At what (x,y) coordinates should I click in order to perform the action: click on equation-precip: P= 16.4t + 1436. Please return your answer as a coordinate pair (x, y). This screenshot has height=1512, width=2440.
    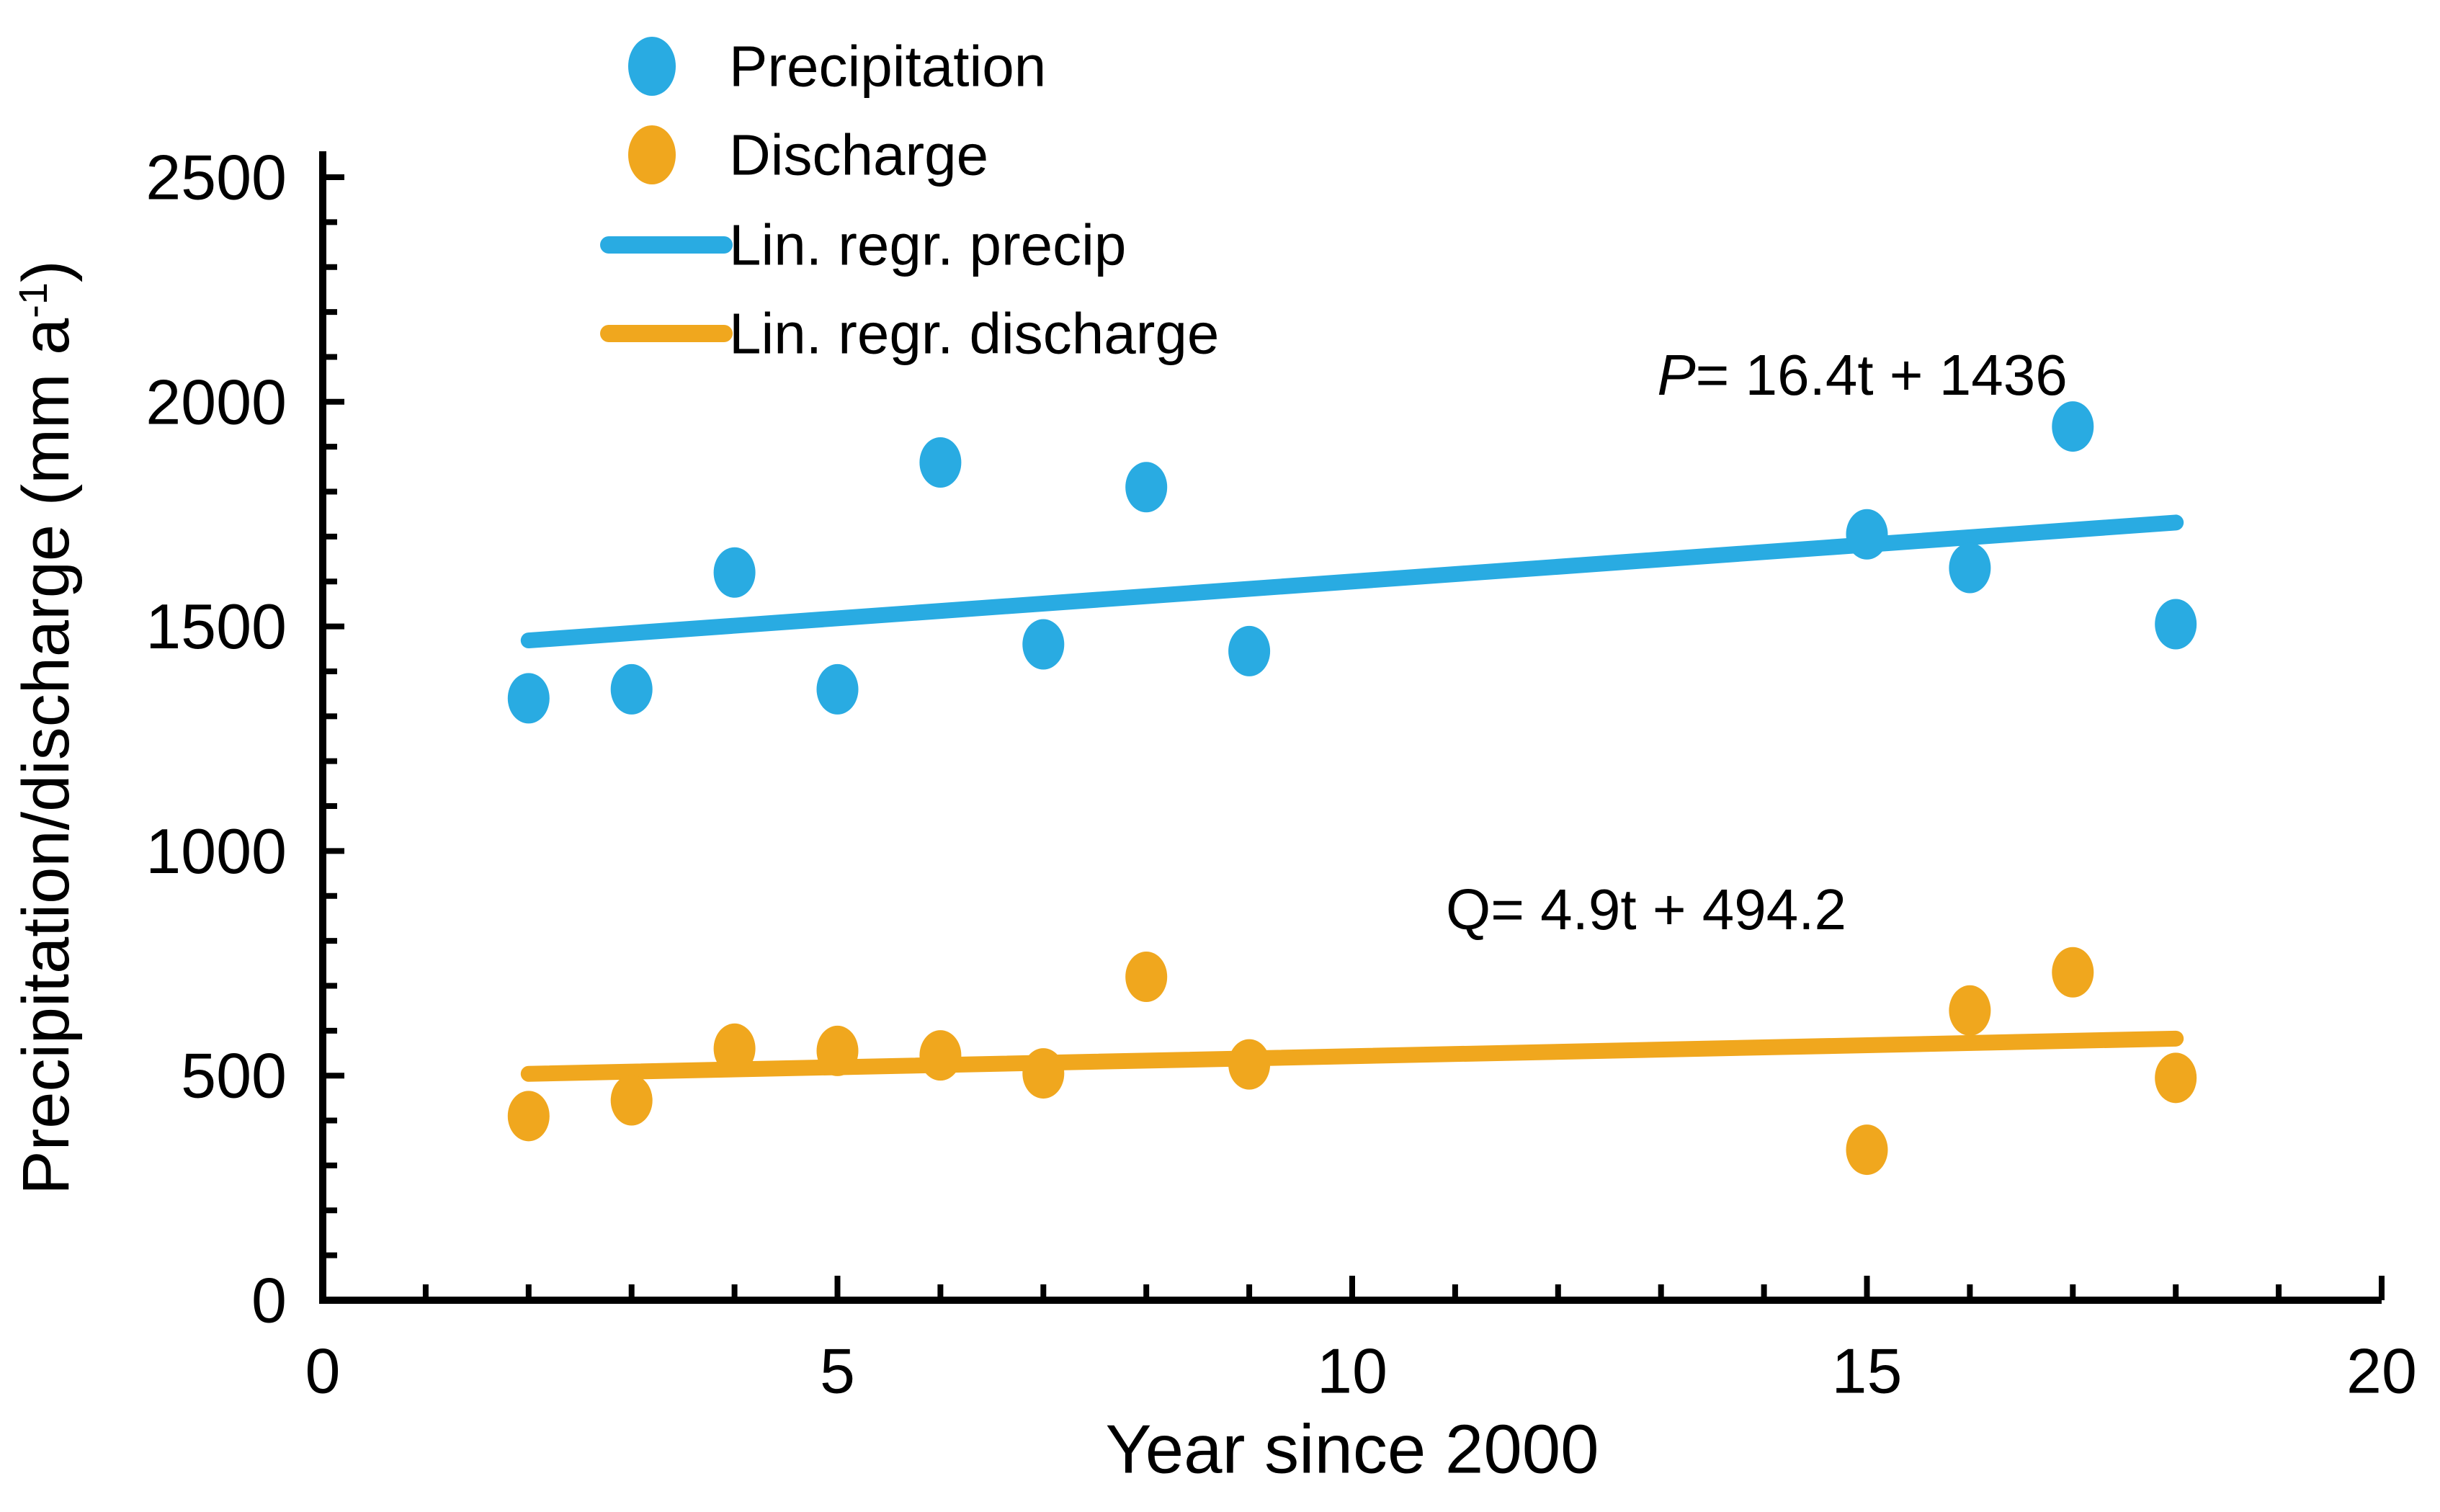
    Looking at the image, I should click on (1862, 375).